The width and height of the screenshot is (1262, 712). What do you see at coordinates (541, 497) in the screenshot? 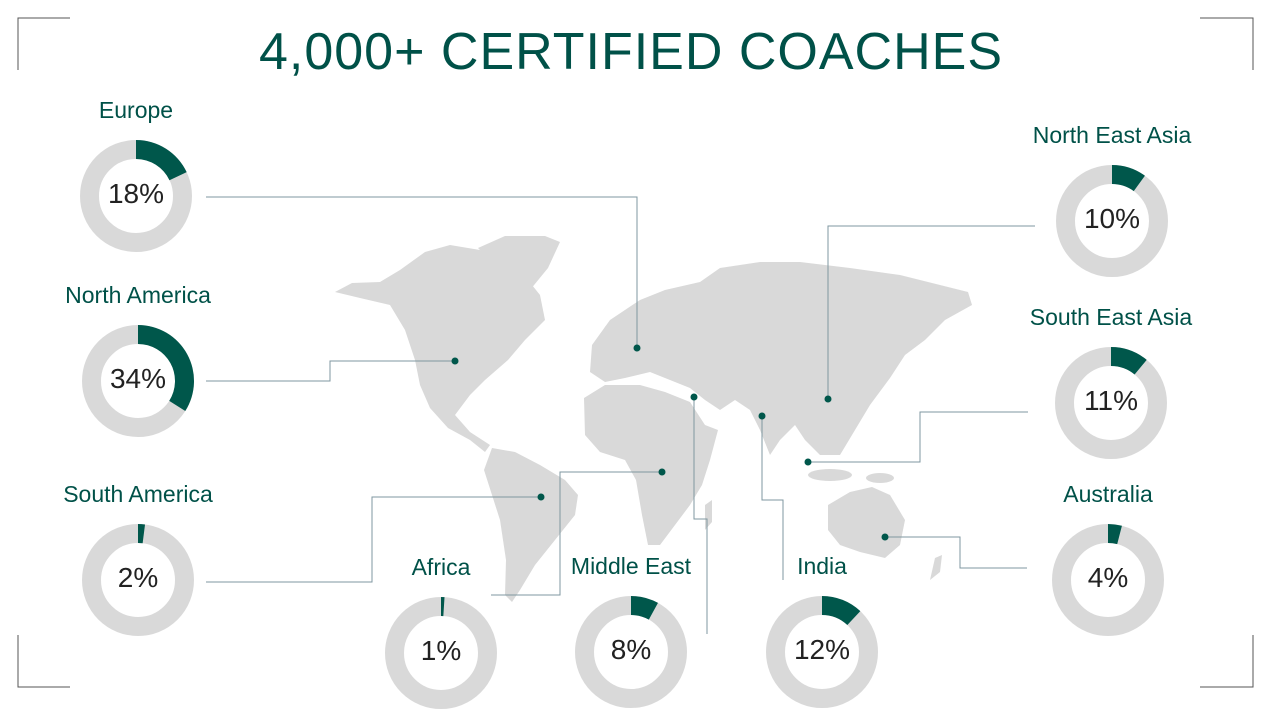
I see `dot-south-america` at bounding box center [541, 497].